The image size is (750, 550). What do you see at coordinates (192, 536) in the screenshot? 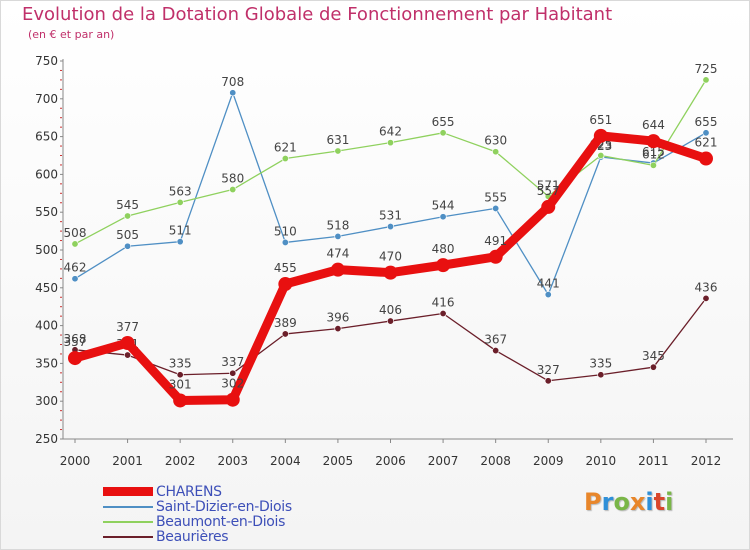
I see `legend-label-beaurieres: Beaurières` at bounding box center [192, 536].